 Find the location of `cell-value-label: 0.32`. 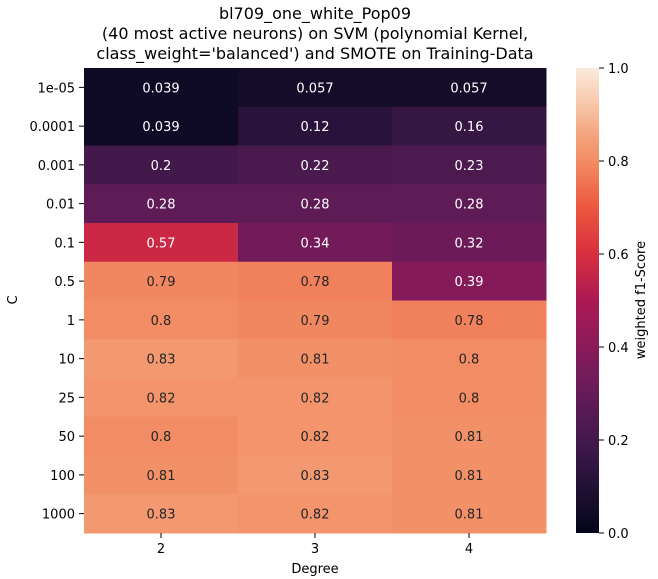

cell-value-label: 0.32 is located at coordinates (469, 243).